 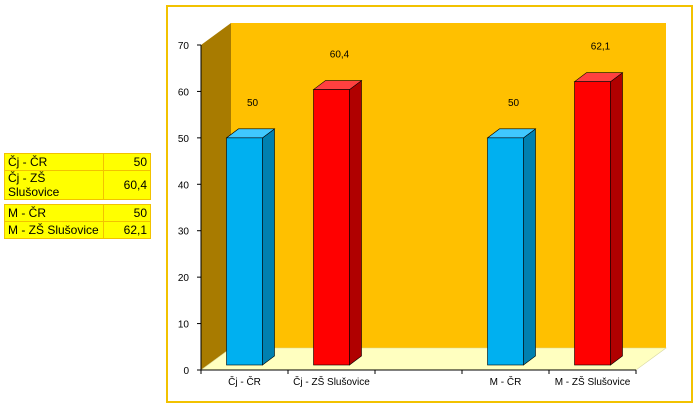 I want to click on x-tick-label: M - ČR, so click(x=506, y=381).